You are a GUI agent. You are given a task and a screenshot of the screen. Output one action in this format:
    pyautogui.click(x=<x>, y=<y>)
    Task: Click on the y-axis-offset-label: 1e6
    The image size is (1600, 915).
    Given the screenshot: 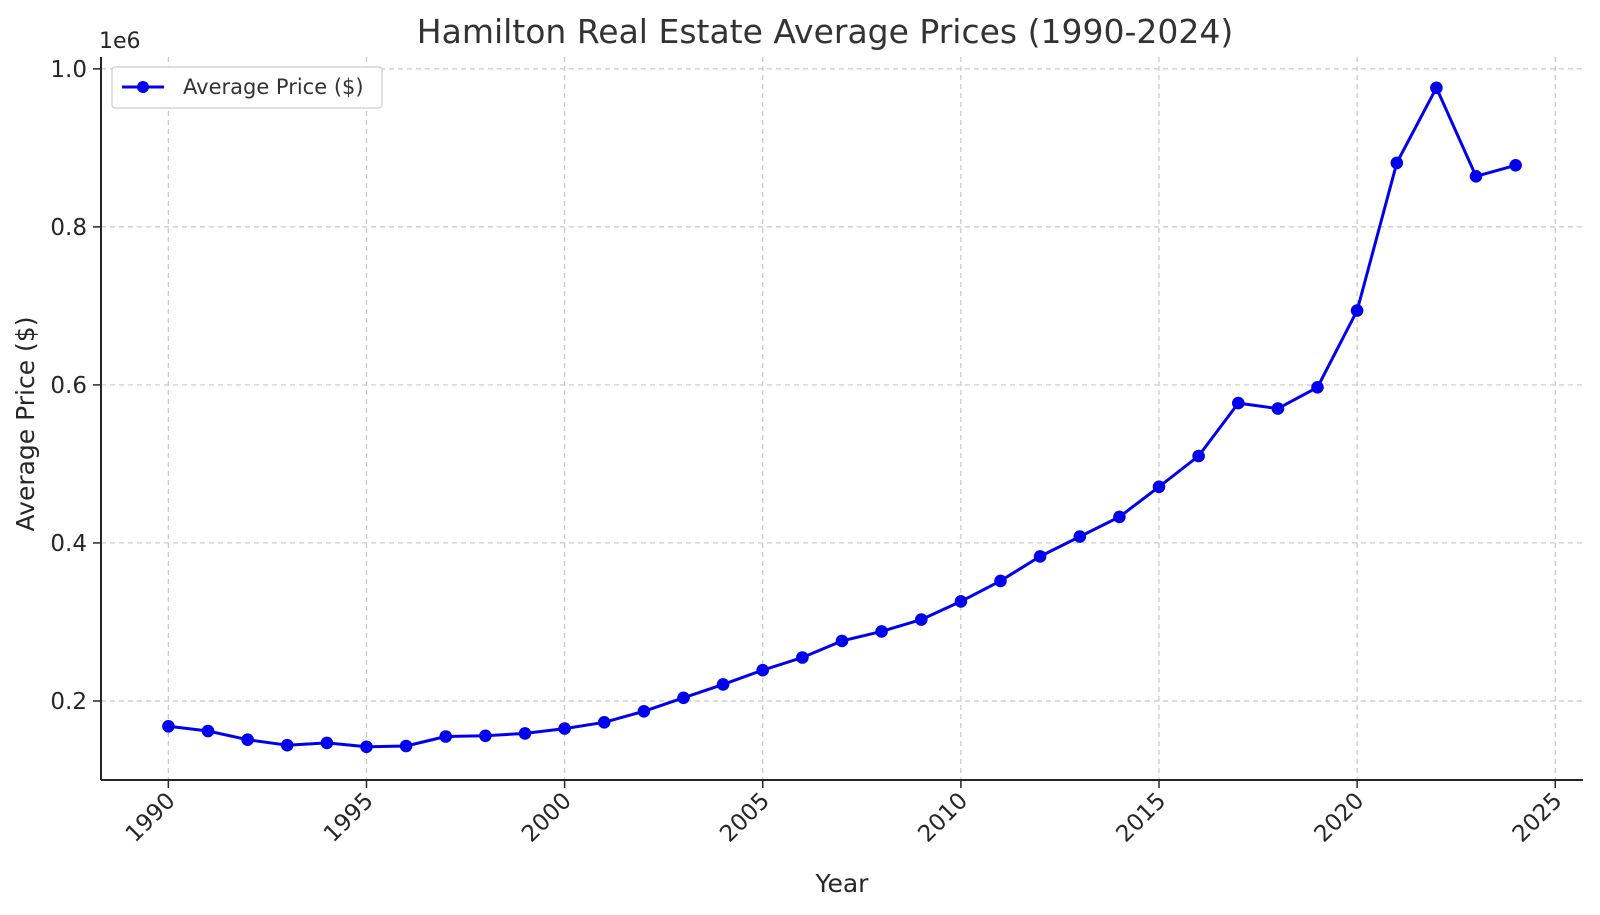 What is the action you would take?
    pyautogui.click(x=120, y=41)
    